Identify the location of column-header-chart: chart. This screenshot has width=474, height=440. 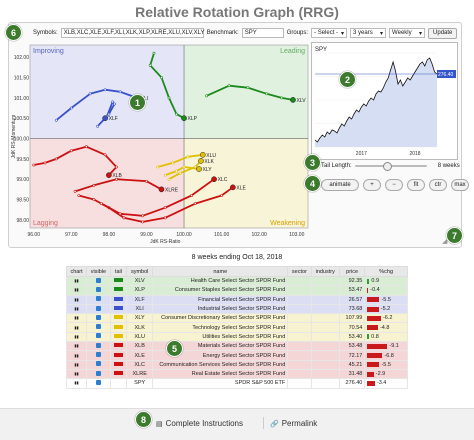
(76, 271).